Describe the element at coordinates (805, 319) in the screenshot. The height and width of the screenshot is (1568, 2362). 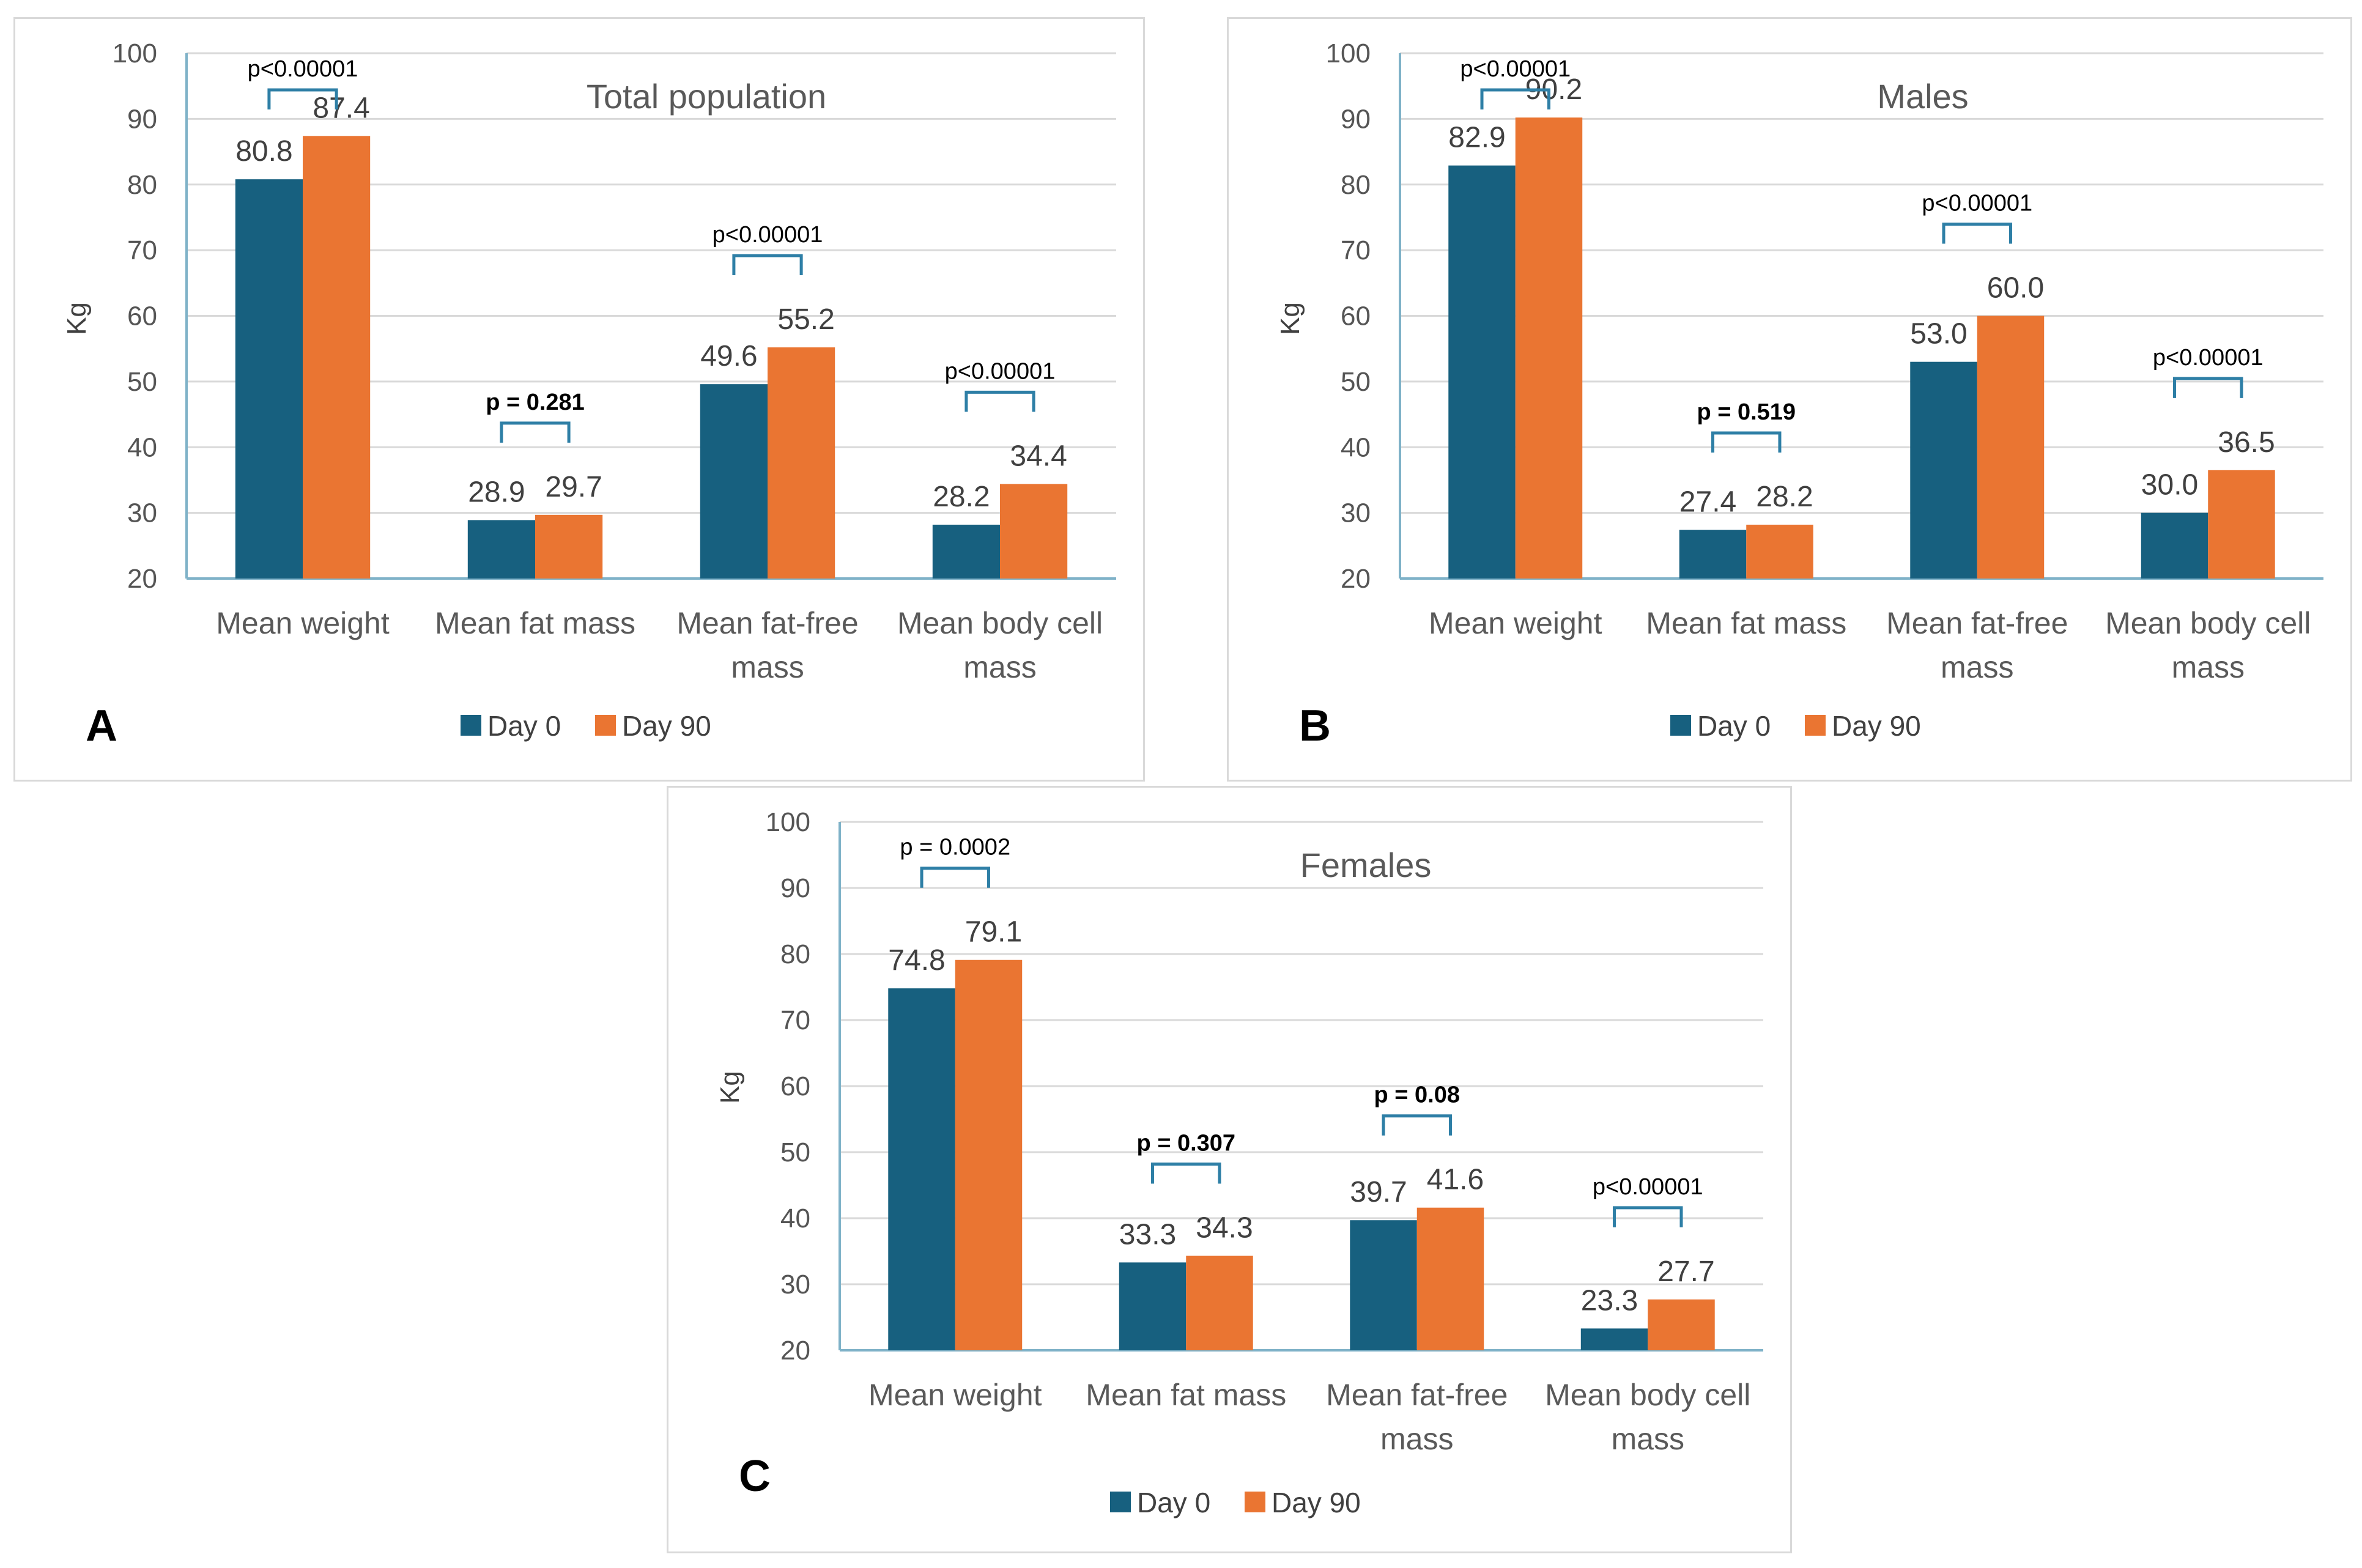
I see `data-label-day-90: 55.2` at that location.